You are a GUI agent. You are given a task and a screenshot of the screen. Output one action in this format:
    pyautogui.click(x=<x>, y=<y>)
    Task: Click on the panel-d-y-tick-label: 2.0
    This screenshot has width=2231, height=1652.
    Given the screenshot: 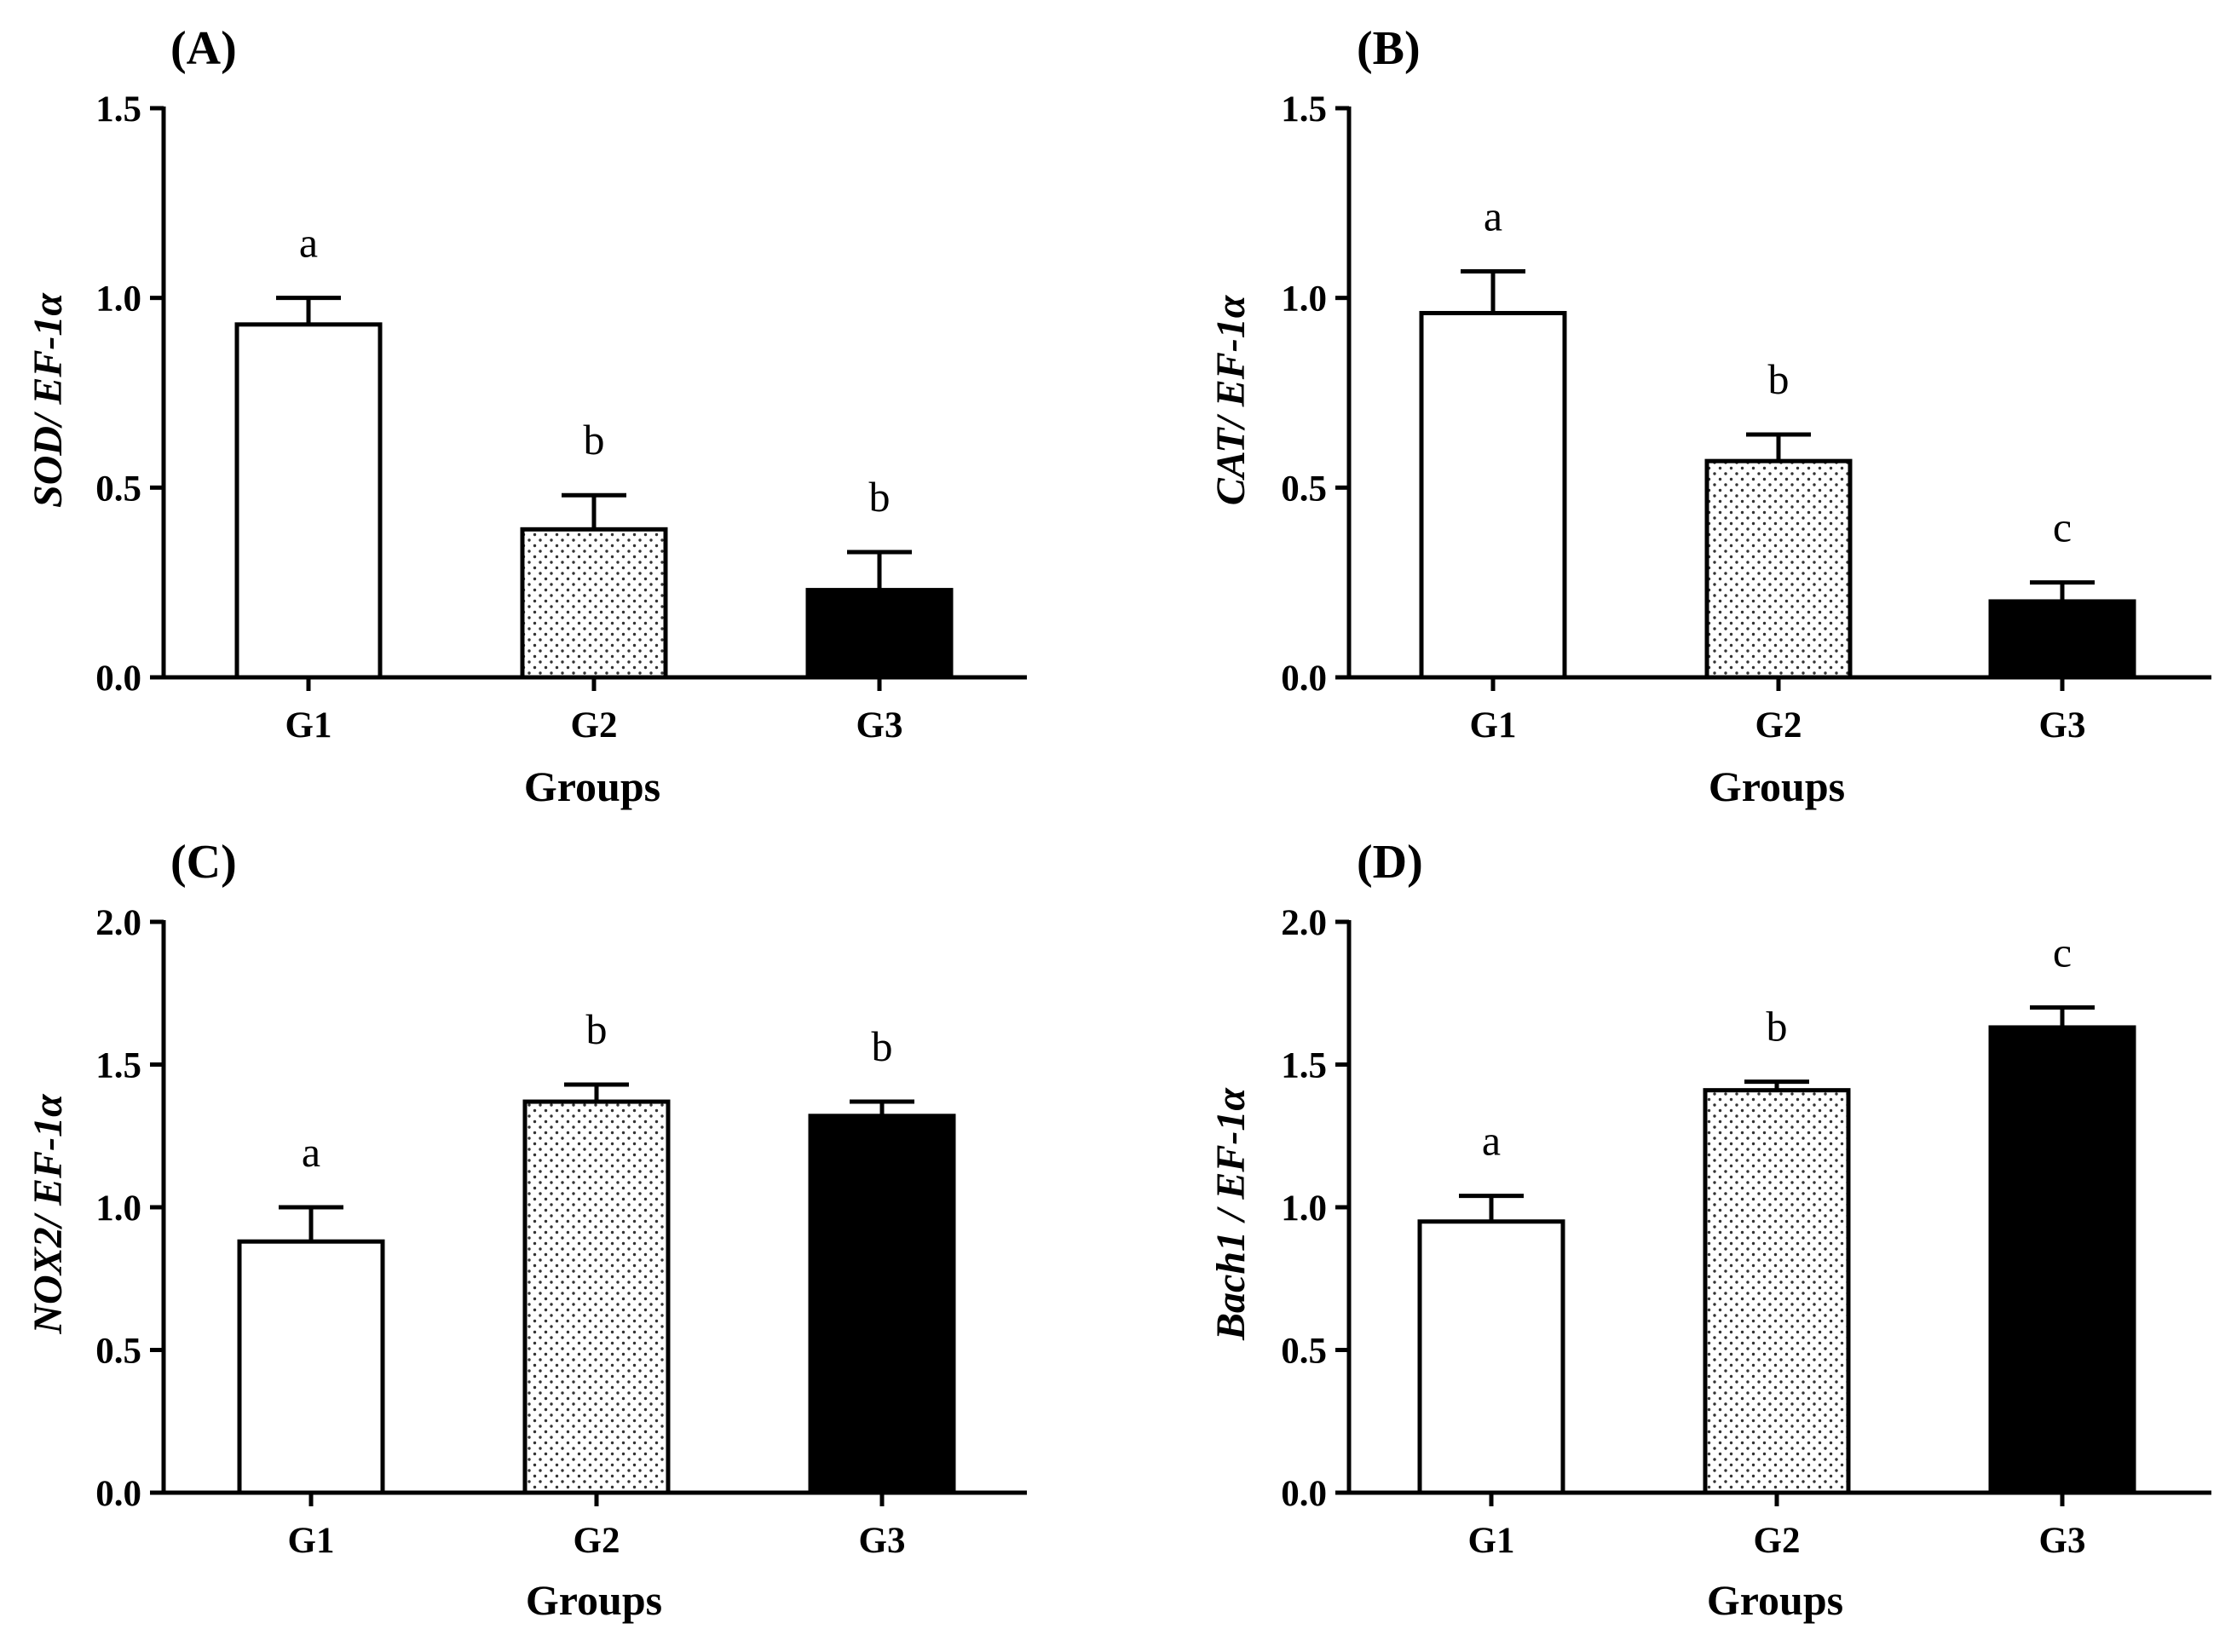 What is the action you would take?
    pyautogui.click(x=1304, y=923)
    